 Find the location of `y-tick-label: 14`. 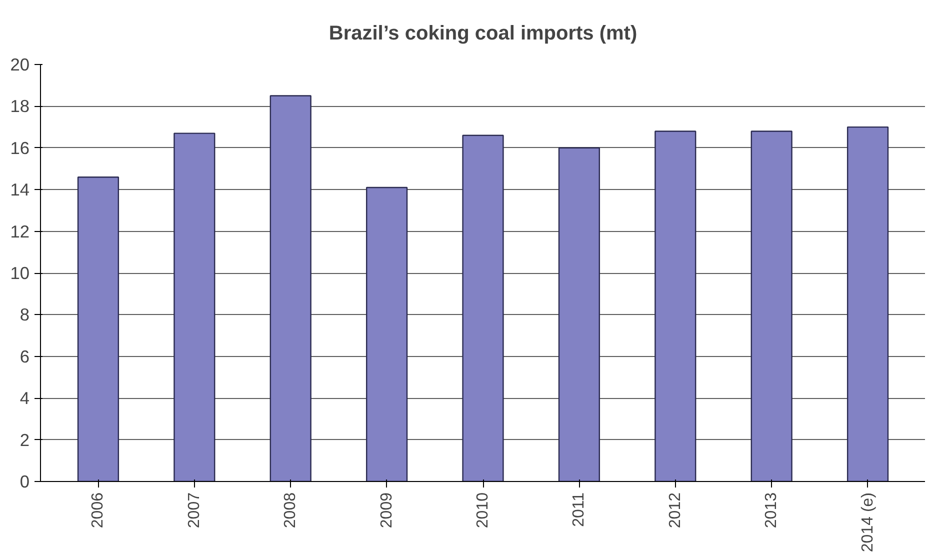

y-tick-label: 14 is located at coordinates (20, 190).